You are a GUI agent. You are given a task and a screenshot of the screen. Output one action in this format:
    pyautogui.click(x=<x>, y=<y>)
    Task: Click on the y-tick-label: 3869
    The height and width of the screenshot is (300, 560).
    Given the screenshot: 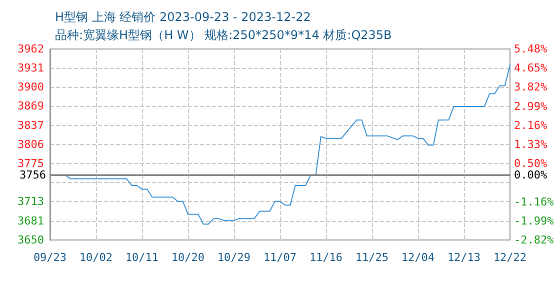 What is the action you would take?
    pyautogui.click(x=31, y=105)
    